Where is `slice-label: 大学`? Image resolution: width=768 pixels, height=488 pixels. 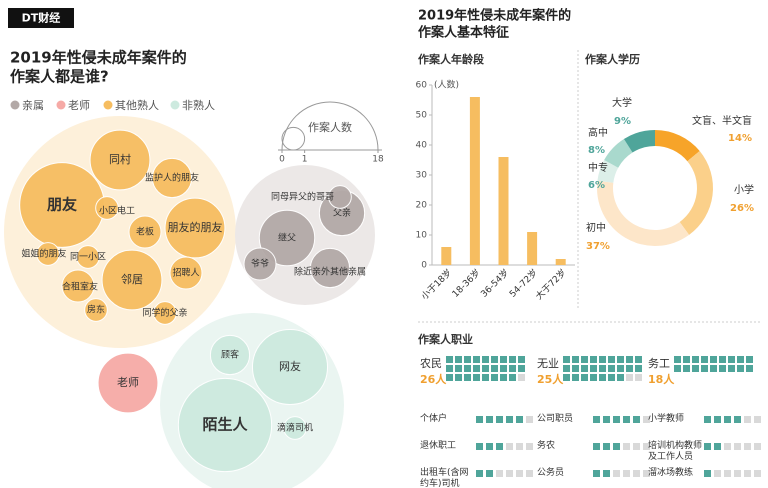 slice-label: 大学 is located at coordinates (622, 102).